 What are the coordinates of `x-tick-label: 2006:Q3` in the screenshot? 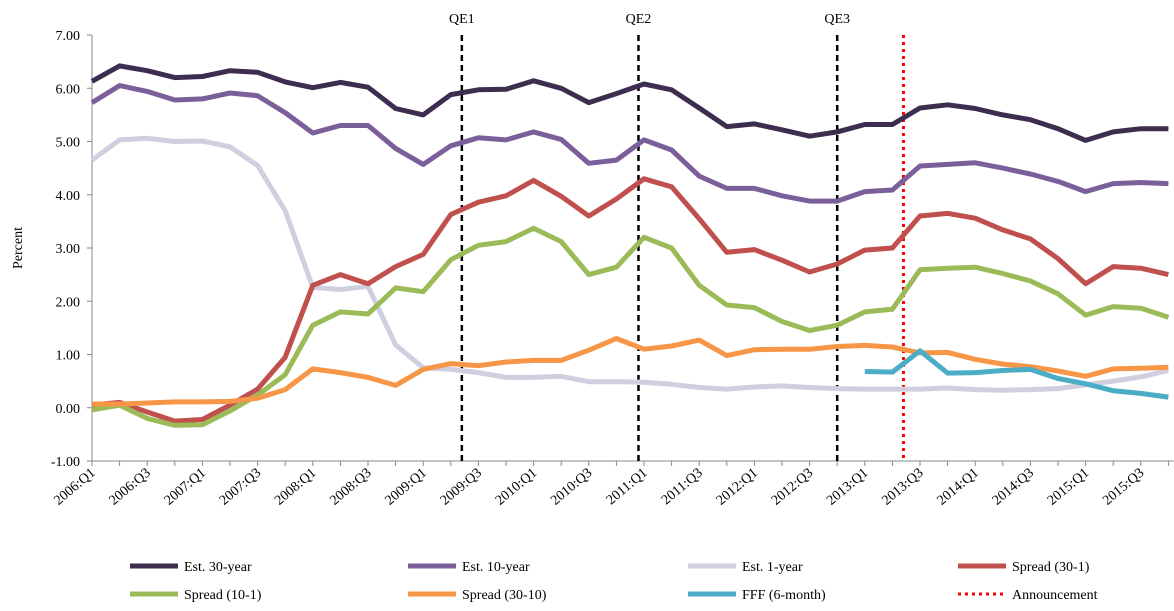 It's located at (130, 487).